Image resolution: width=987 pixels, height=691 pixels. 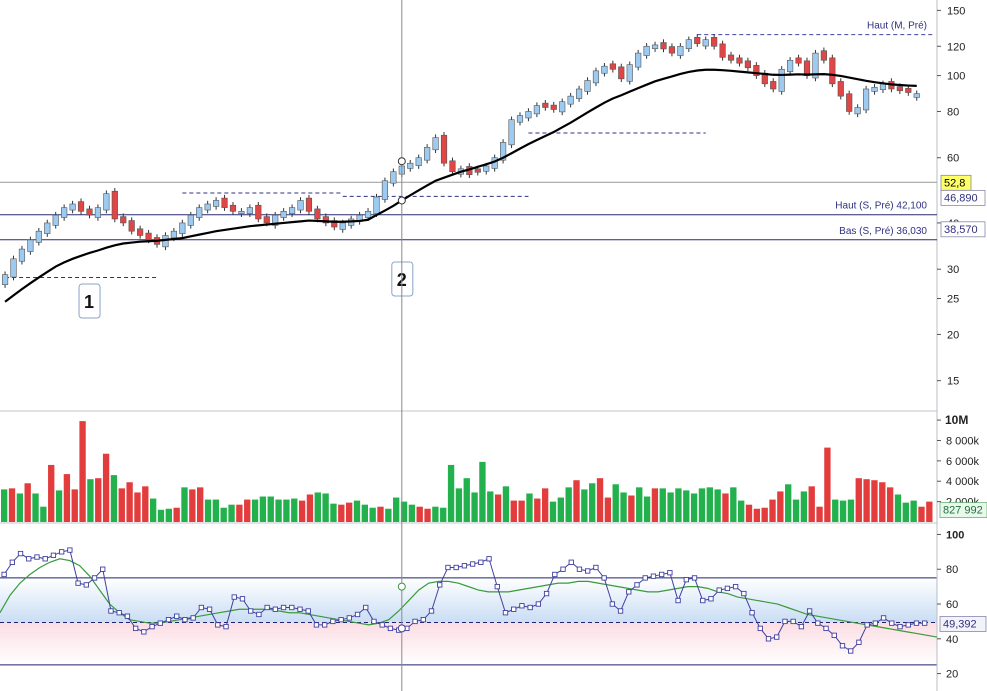 I want to click on volume-panel, so click(x=467, y=471).